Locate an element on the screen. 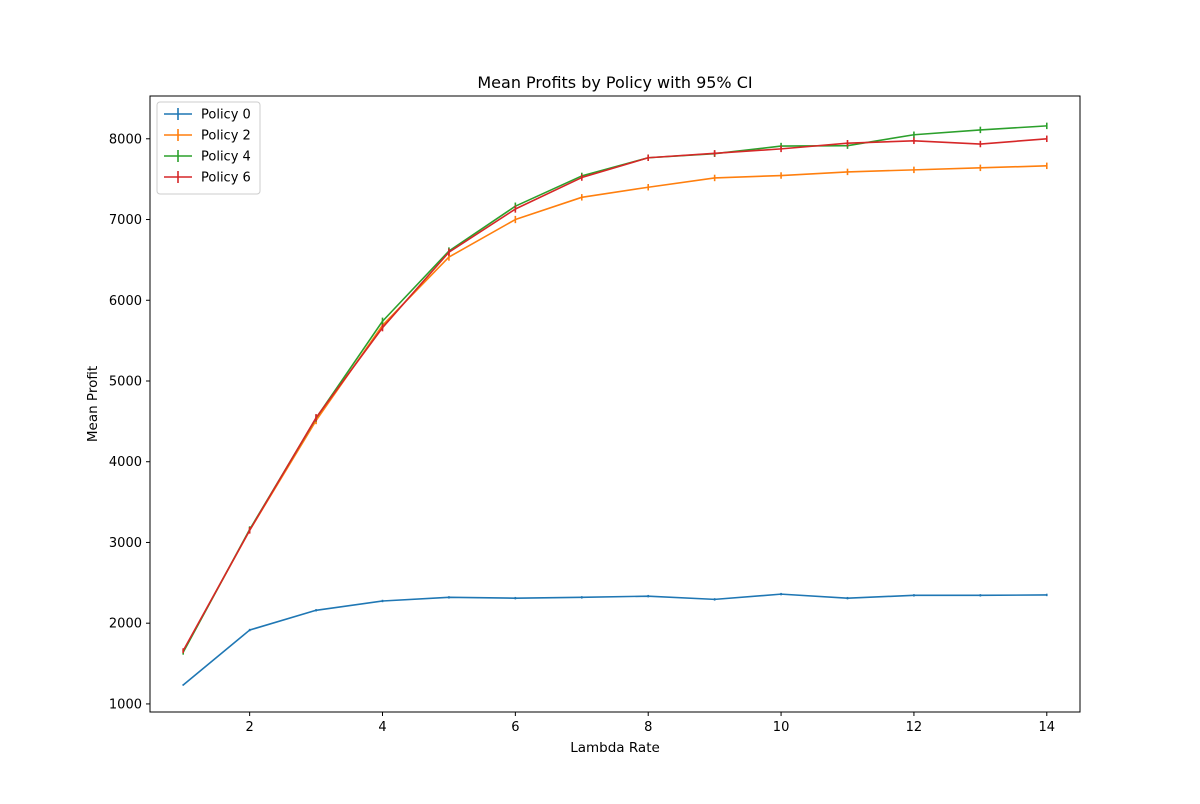 Image resolution: width=1200 pixels, height=804 pixels. legend-box is located at coordinates (208, 148).